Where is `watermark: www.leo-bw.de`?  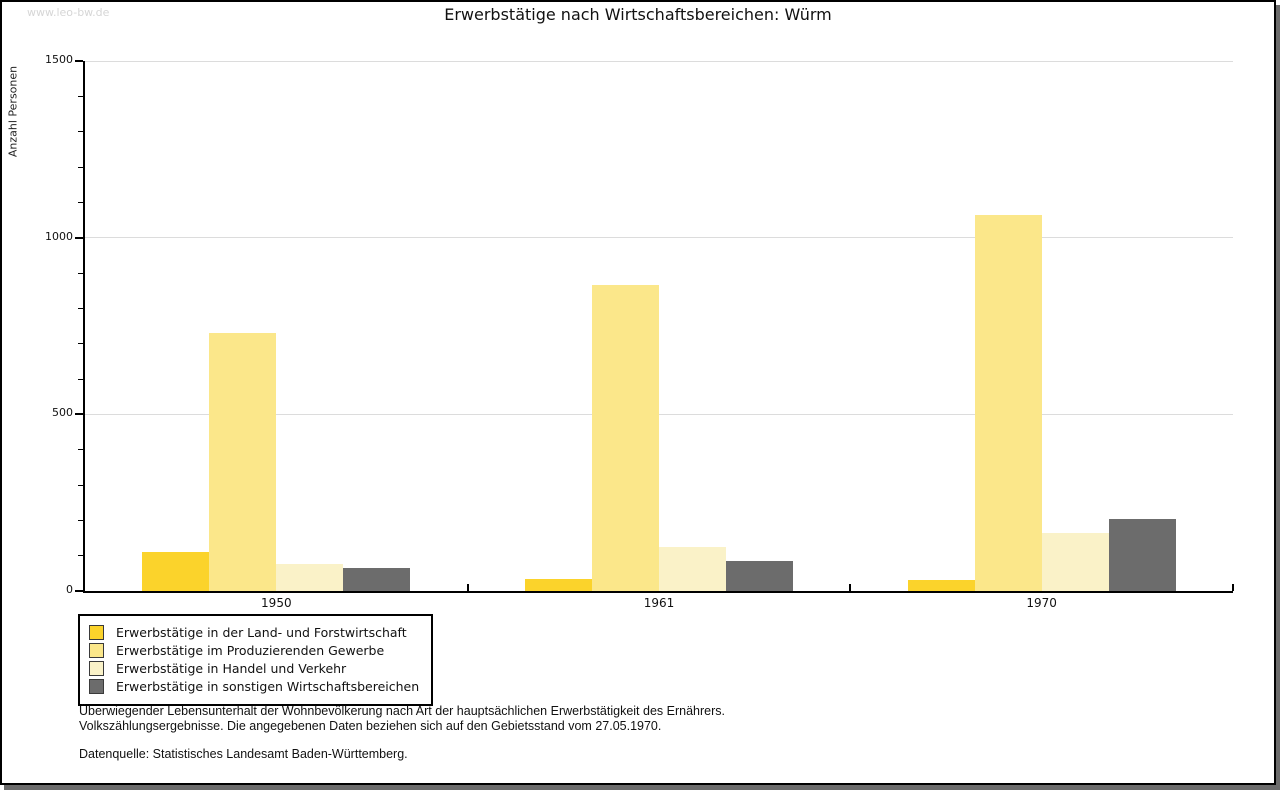 watermark: www.leo-bw.de is located at coordinates (68, 12).